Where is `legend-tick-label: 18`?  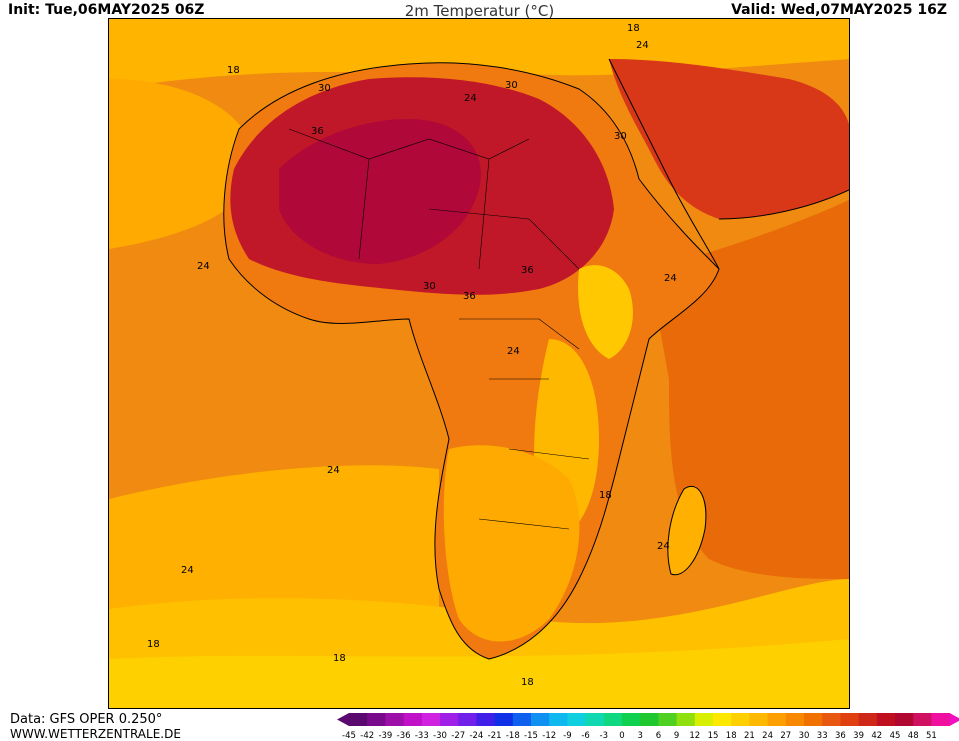 legend-tick-label: 18 is located at coordinates (731, 736).